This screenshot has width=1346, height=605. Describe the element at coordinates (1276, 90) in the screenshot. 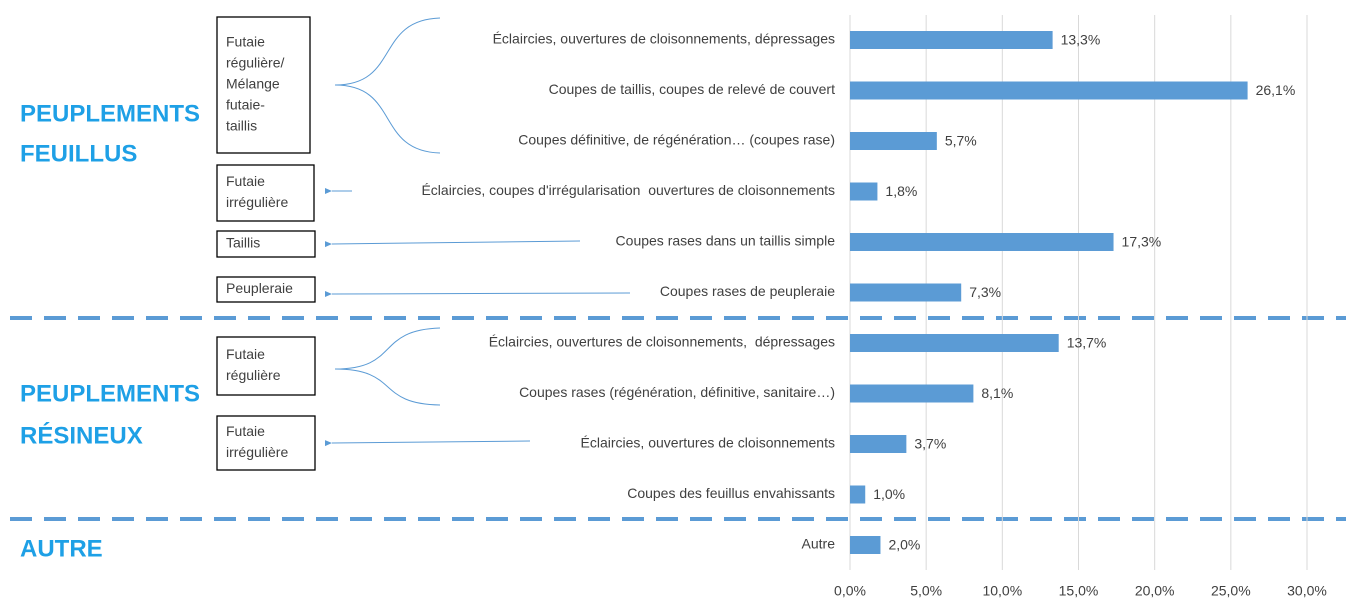

I see `value-label: 26,1%` at that location.